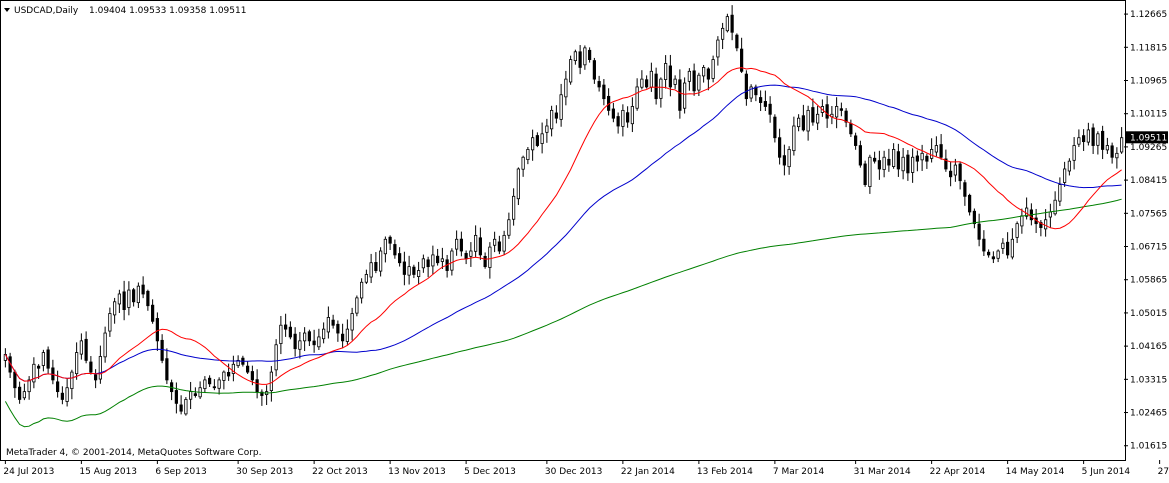 The image size is (1169, 483). What do you see at coordinates (417, 472) in the screenshot?
I see `time-tick-label: 13 Nov 2013` at bounding box center [417, 472].